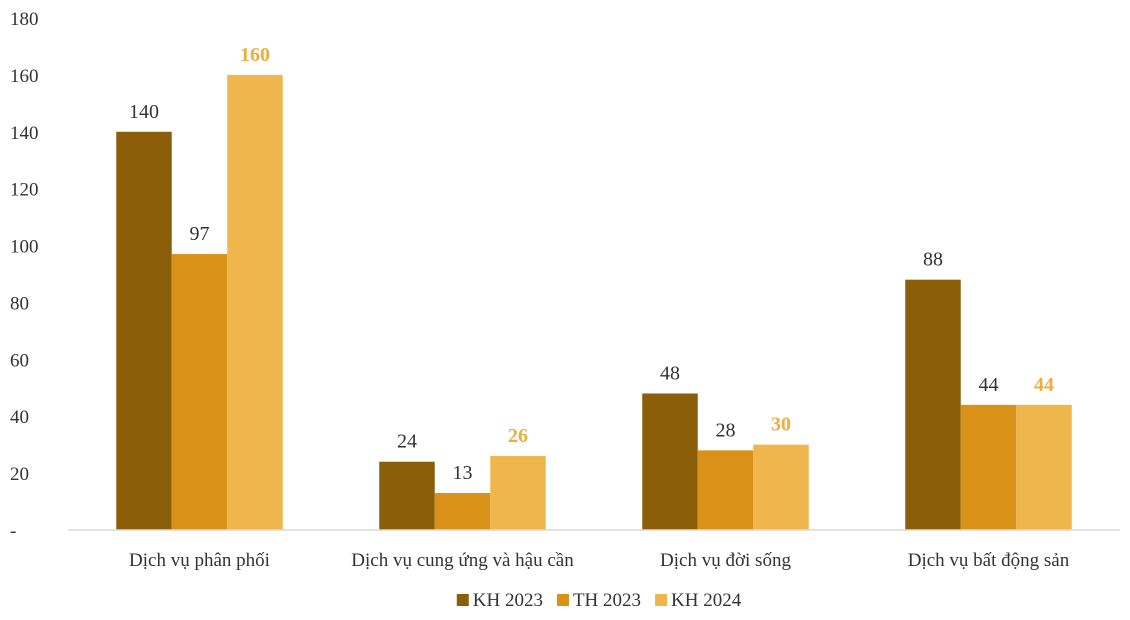  Describe the element at coordinates (607, 600) in the screenshot. I see `legend-label: TH 2023` at that location.